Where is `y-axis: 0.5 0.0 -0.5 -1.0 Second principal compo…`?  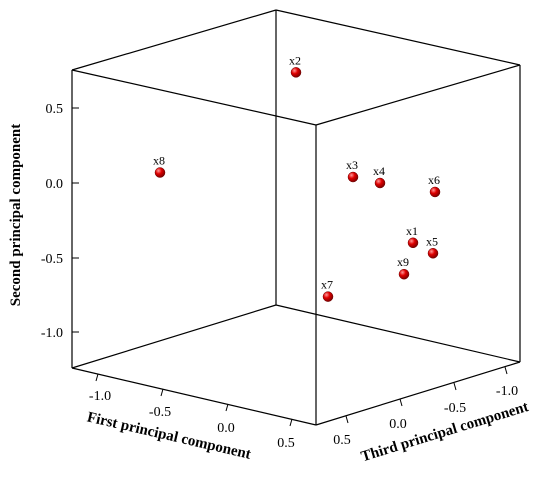 y-axis: 0.5 0.0 -0.5 -1.0 Second principal compo… is located at coordinates (43, 221).